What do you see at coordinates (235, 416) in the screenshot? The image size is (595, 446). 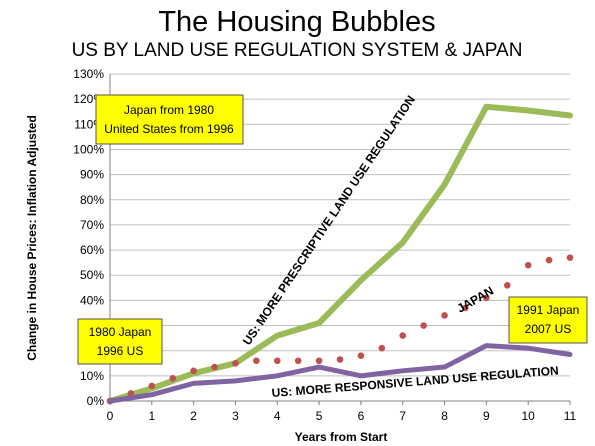 I see `x-tick-label: 3` at bounding box center [235, 416].